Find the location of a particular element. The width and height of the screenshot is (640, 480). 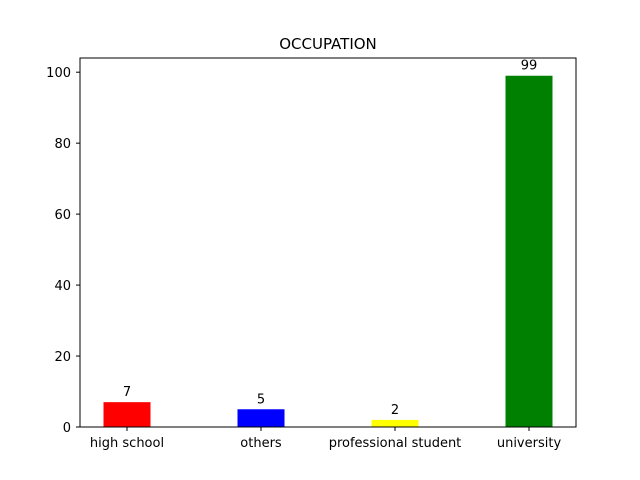

chart-title: OCCUPATION is located at coordinates (328, 44).